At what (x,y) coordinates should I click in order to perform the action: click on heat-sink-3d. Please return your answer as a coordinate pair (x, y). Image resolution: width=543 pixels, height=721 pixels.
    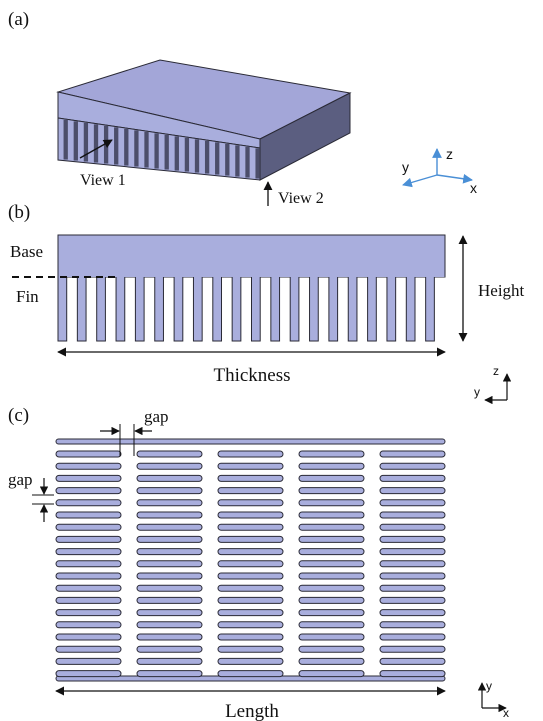
    Looking at the image, I should click on (204, 120).